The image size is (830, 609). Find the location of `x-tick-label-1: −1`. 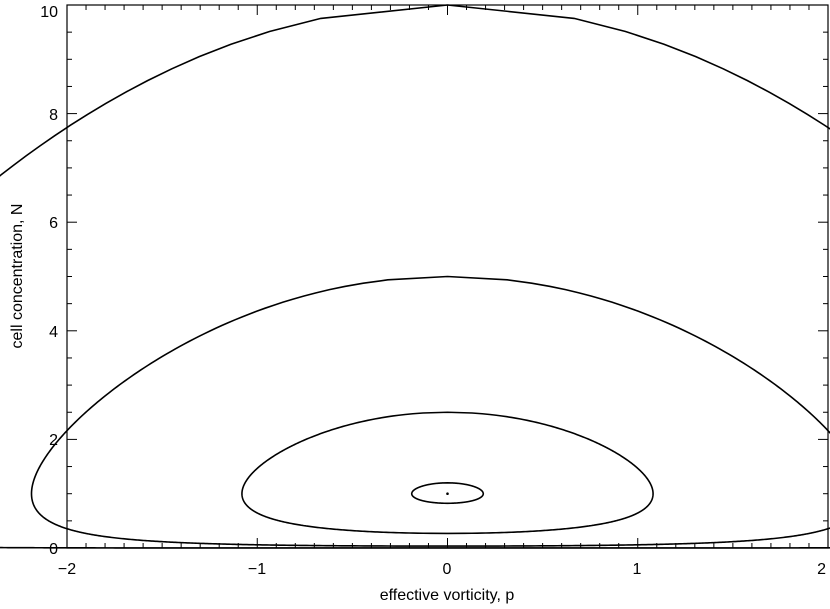

x-tick-label-1: −1 is located at coordinates (257, 569).